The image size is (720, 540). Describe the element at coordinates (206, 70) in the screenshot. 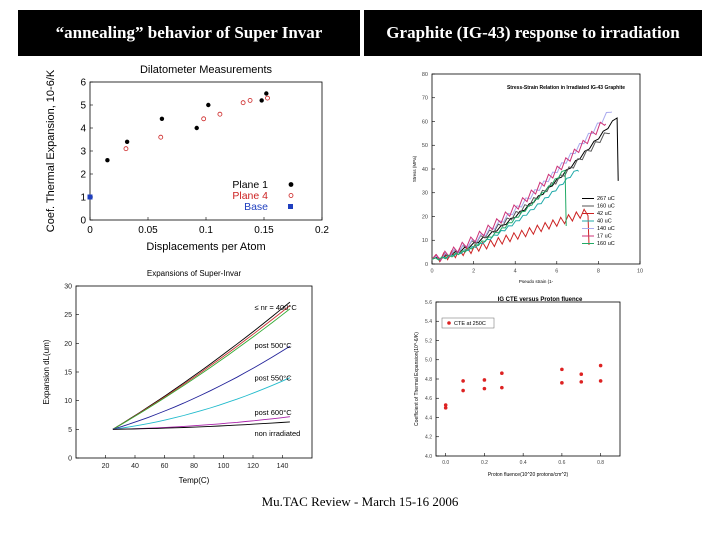

I see `chart-title: Dilatometer Measurements` at that location.